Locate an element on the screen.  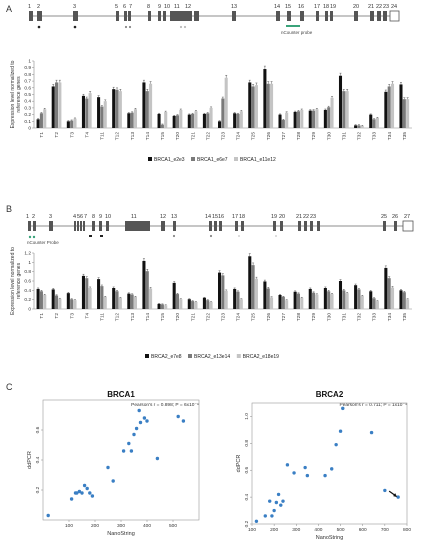
x-tick-label: T20 is located at coordinates (178, 136).